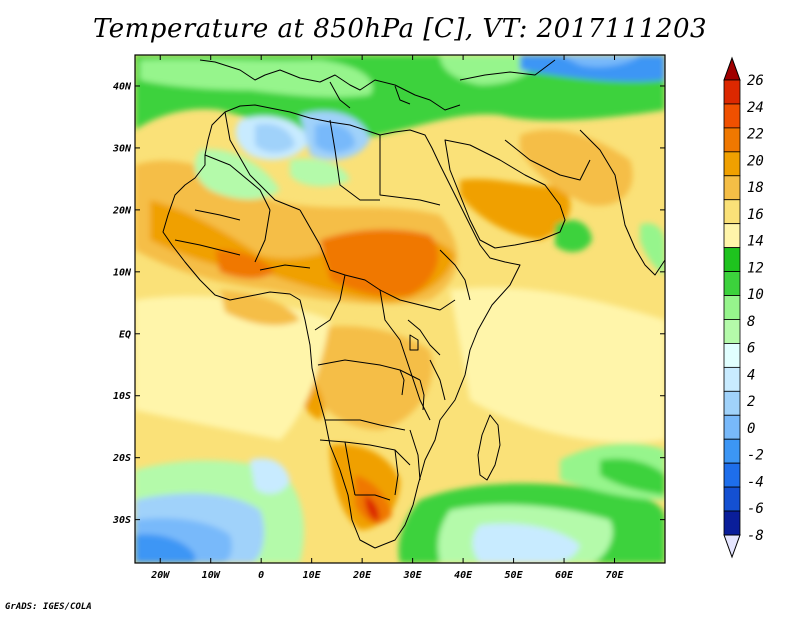 This screenshot has height=618, width=800. What do you see at coordinates (122, 396) in the screenshot?
I see `lat-tick-label: 10S` at bounding box center [122, 396].